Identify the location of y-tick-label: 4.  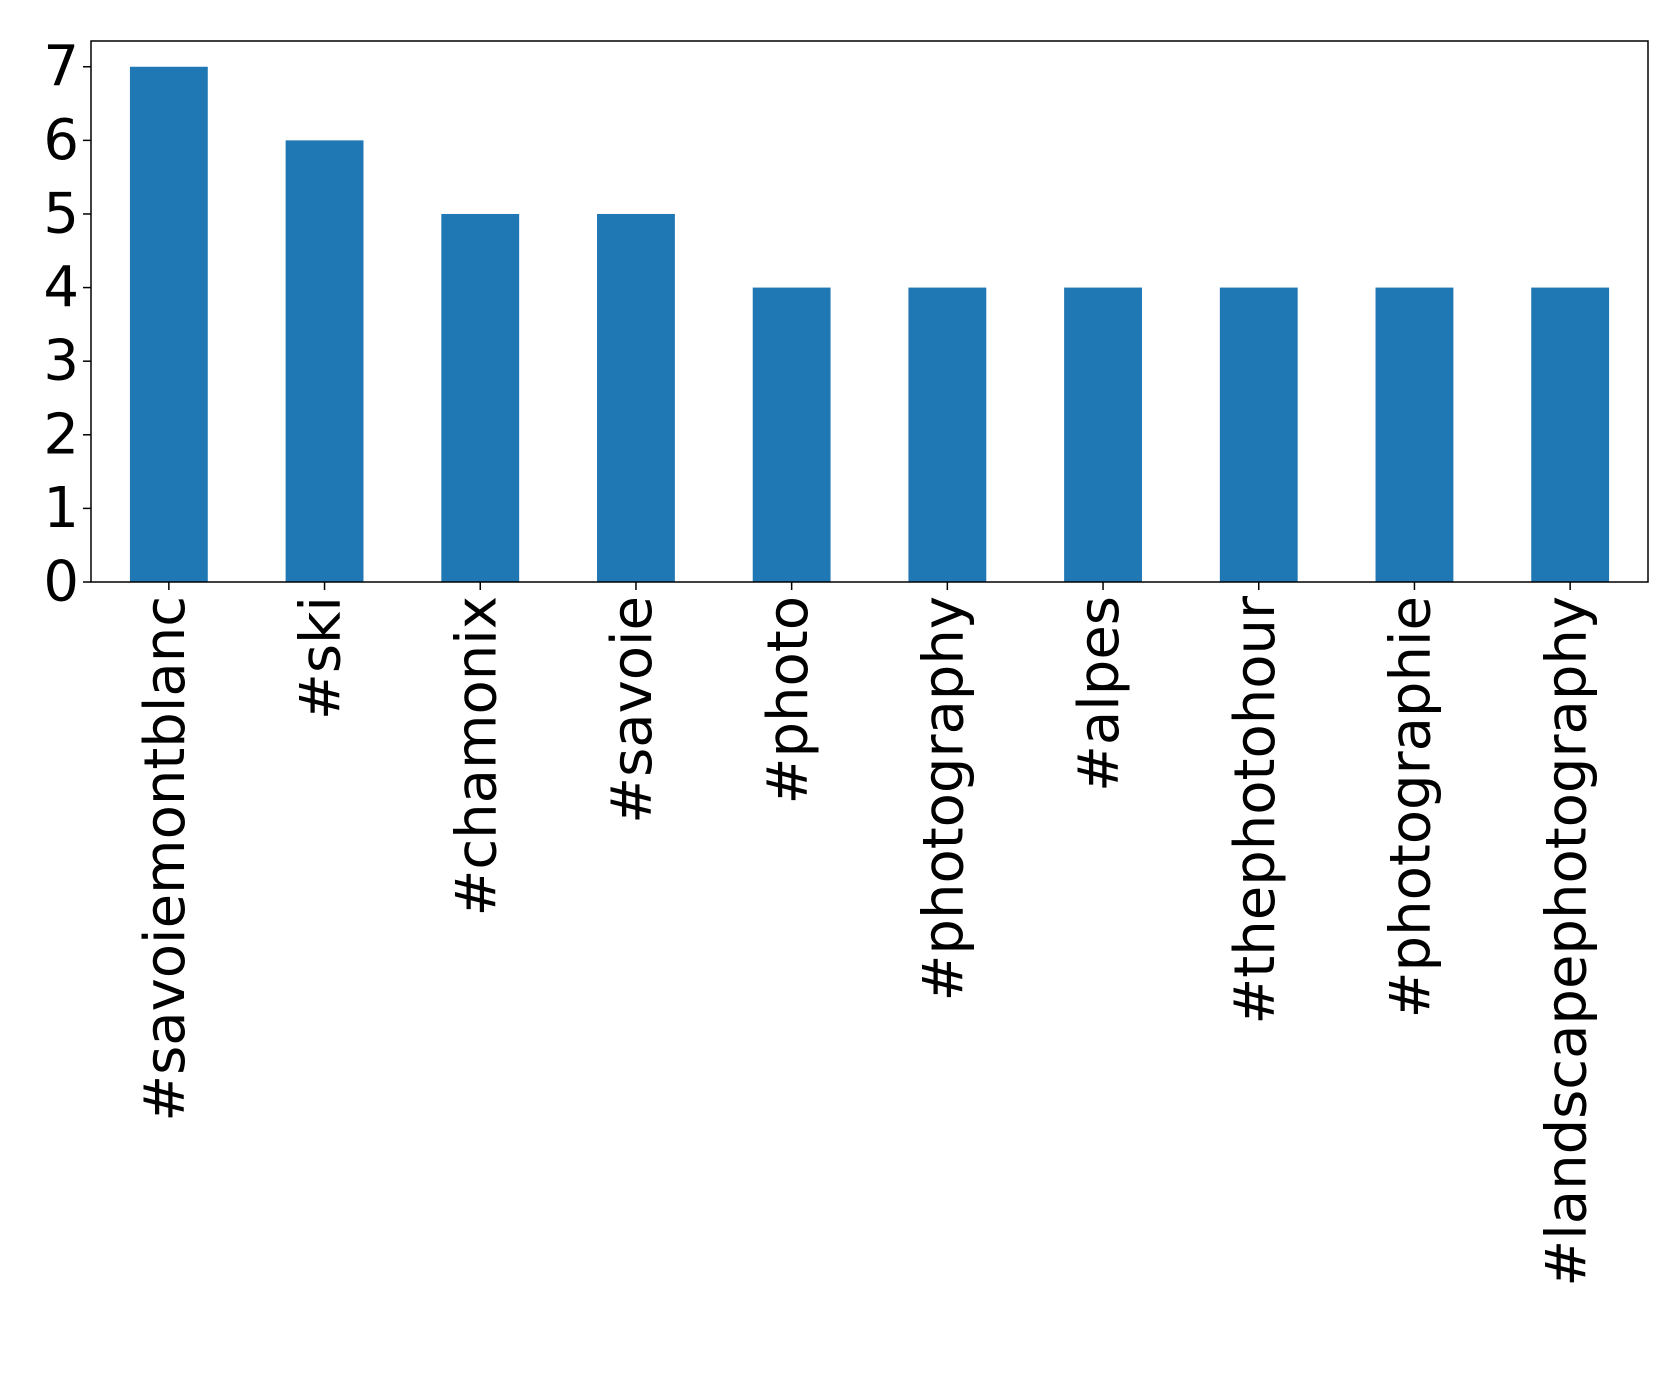
(61, 287).